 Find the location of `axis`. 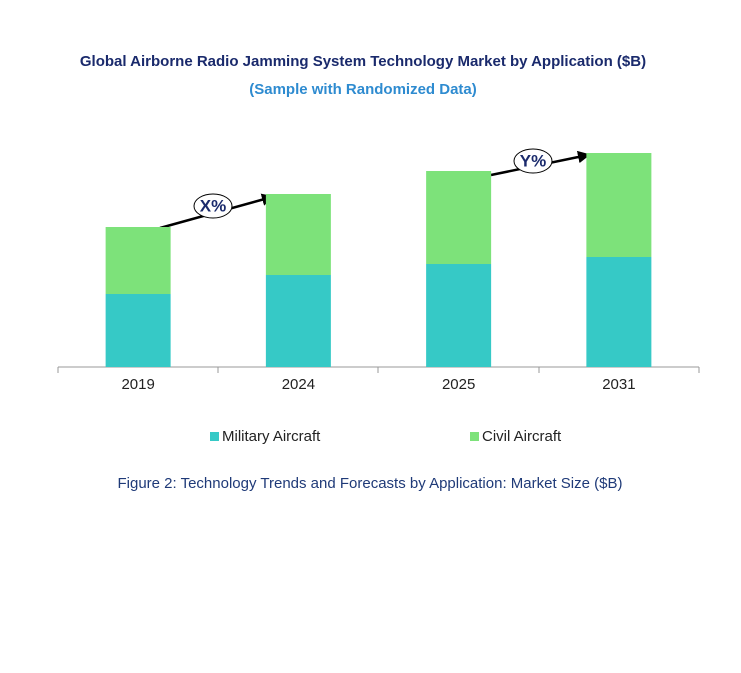

axis is located at coordinates (378, 369).